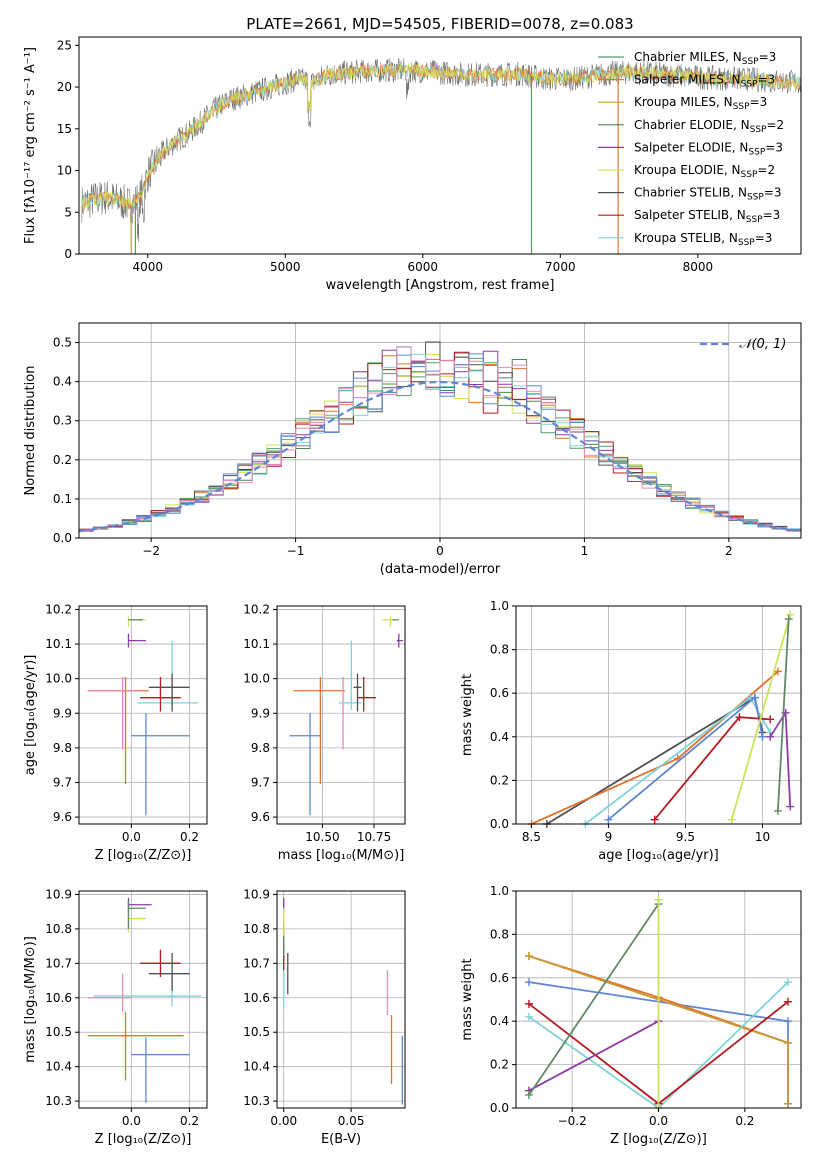 The width and height of the screenshot is (819, 1170). I want to click on y-tick-label: 10.1, so click(256, 644).